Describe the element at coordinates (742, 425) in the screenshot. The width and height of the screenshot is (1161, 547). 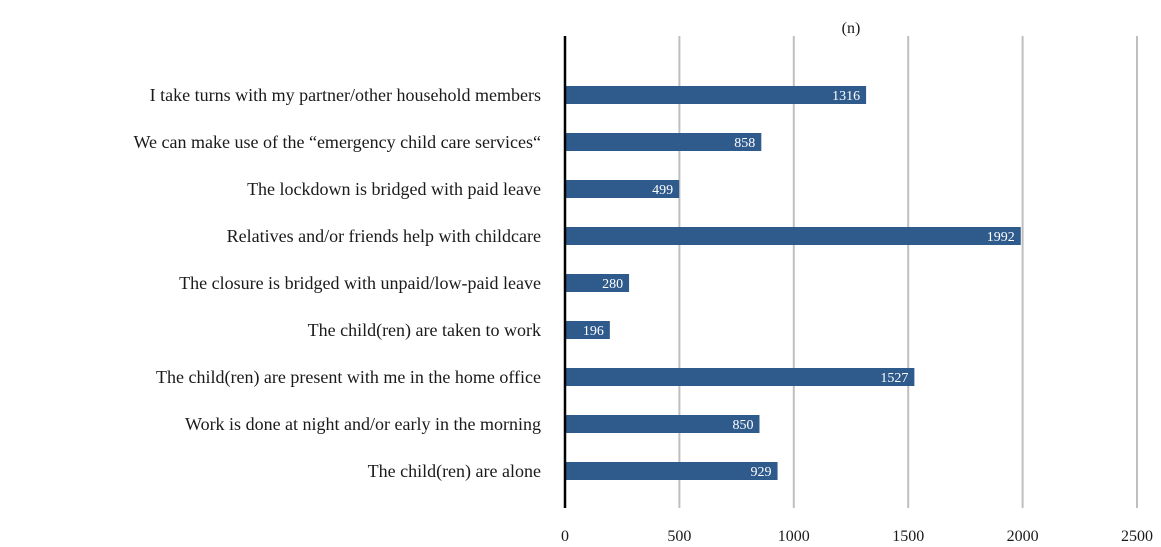
I see `data-label: 850` at that location.